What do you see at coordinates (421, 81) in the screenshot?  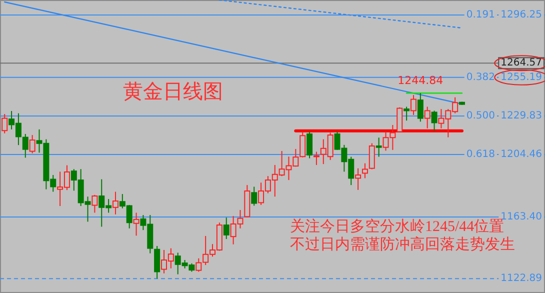 I see `annotation: 1244.84` at bounding box center [421, 81].